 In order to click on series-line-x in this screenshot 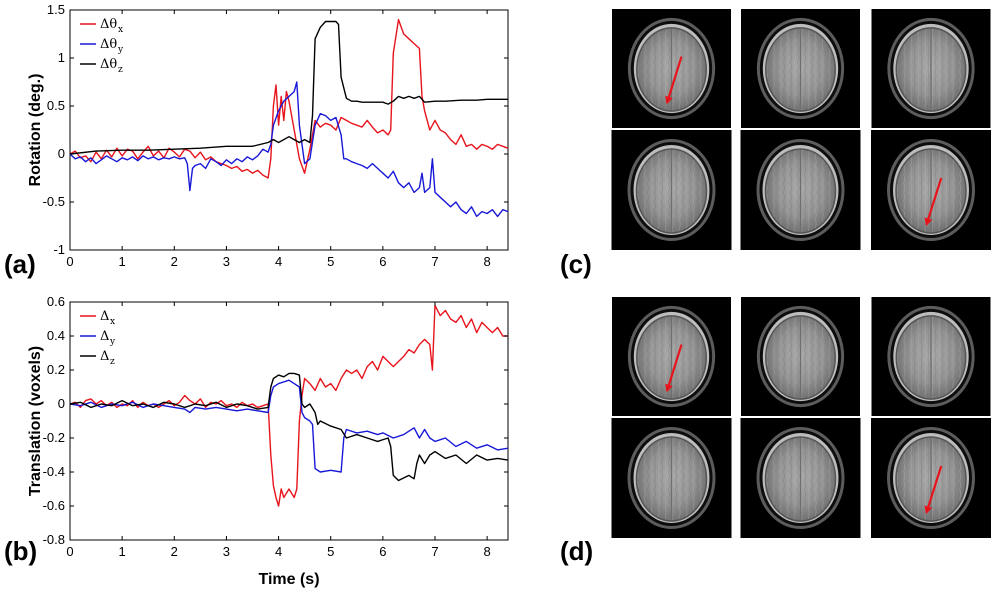, I will do `click(289, 98)`.